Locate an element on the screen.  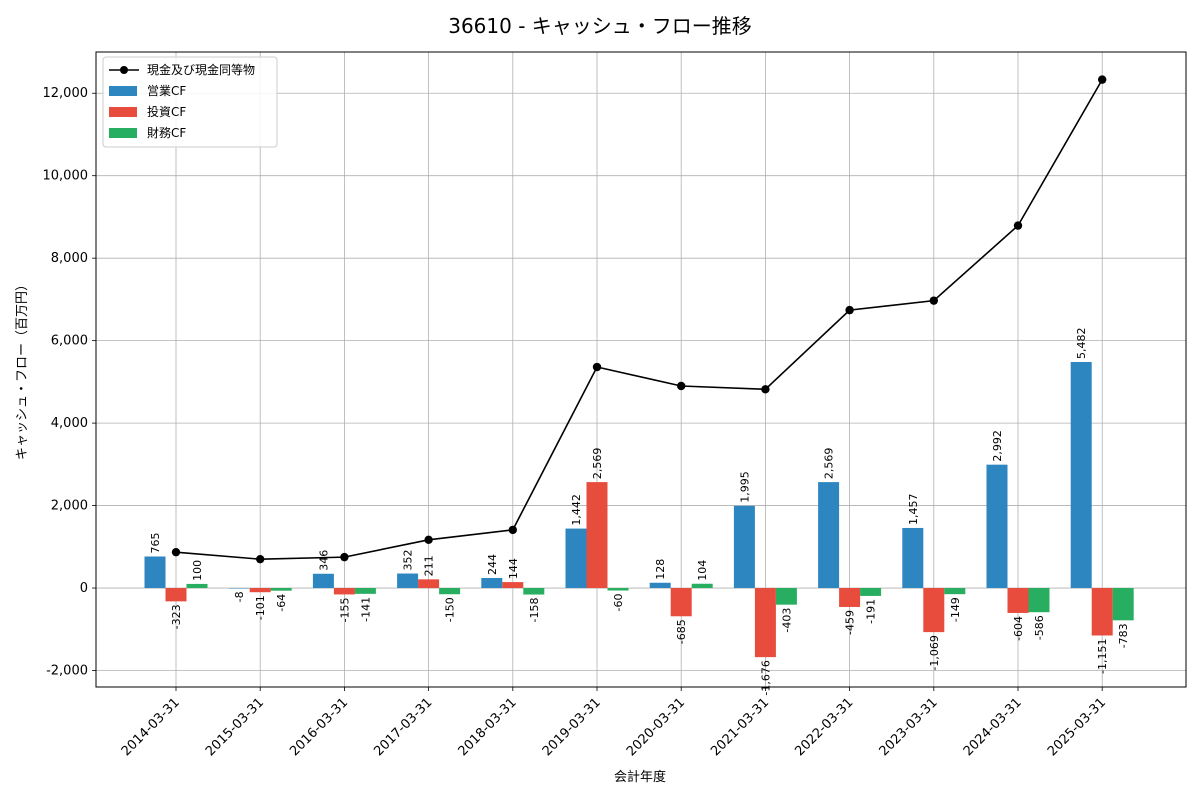
bar-data-label: -150 is located at coordinates (450, 609).